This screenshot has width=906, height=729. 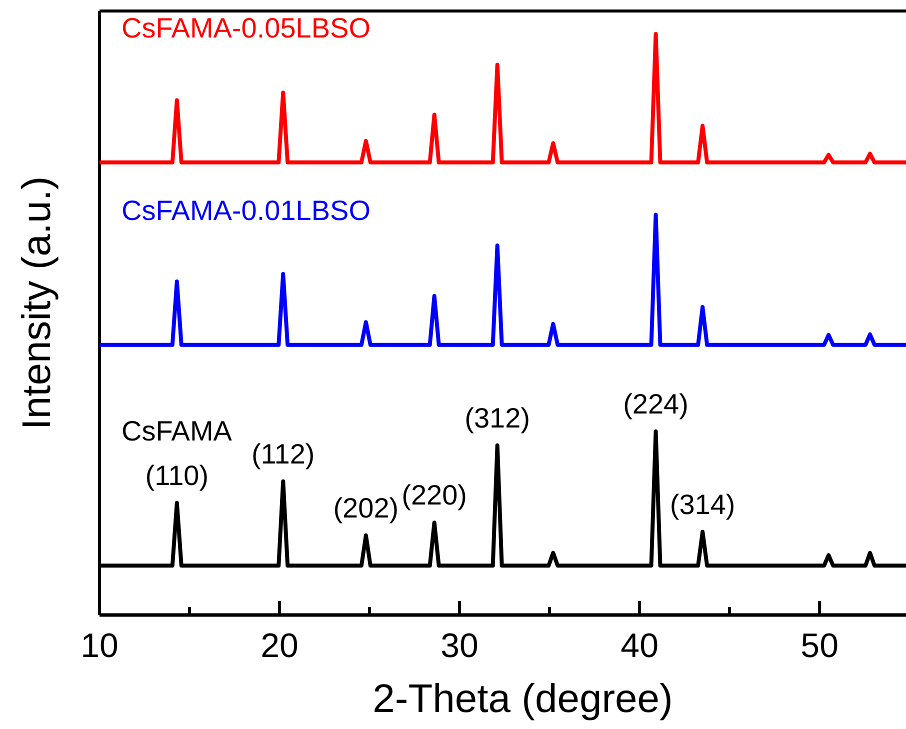 What do you see at coordinates (366, 508) in the screenshot?
I see `annotation: (202)` at bounding box center [366, 508].